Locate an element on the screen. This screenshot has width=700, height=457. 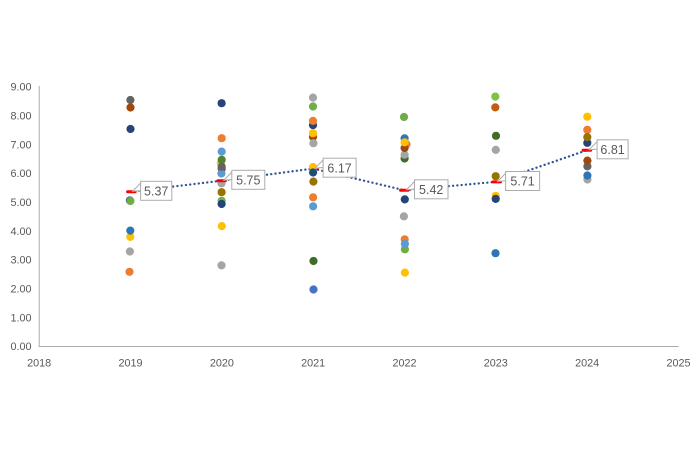
svg-text: 2019 is located at coordinates (130, 364).